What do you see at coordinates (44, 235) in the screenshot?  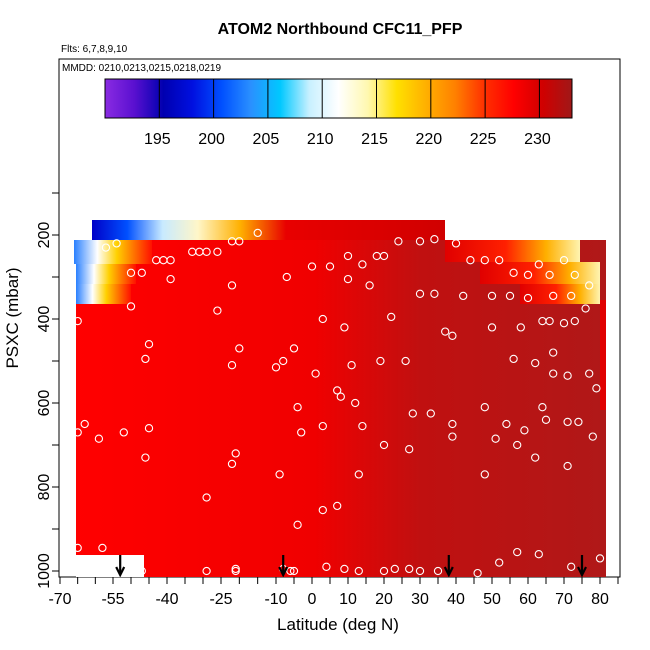 I see `y-tick-label: 200` at bounding box center [44, 235].